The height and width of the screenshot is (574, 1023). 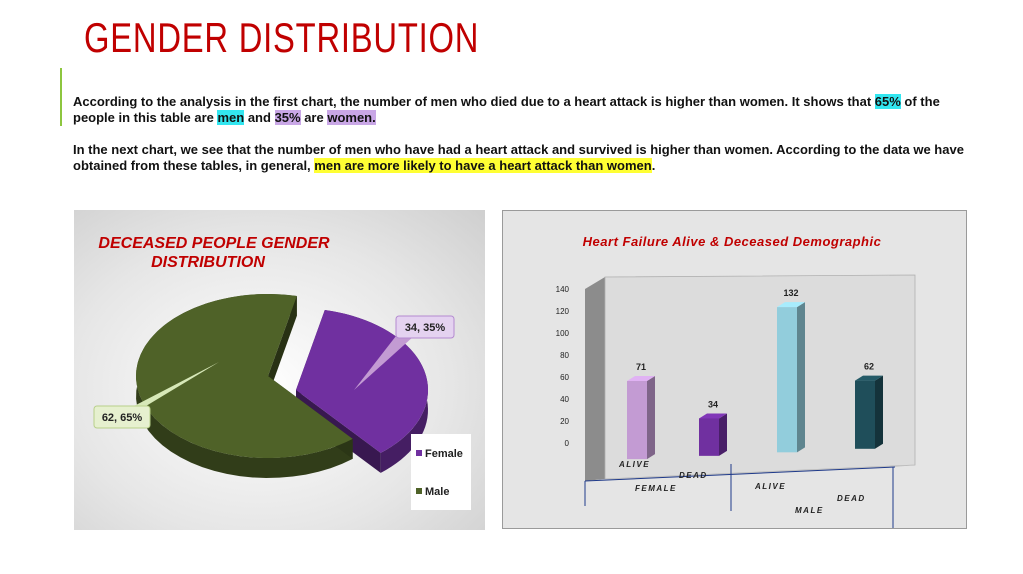 I want to click on legend-male-label: Male, so click(x=437, y=492).